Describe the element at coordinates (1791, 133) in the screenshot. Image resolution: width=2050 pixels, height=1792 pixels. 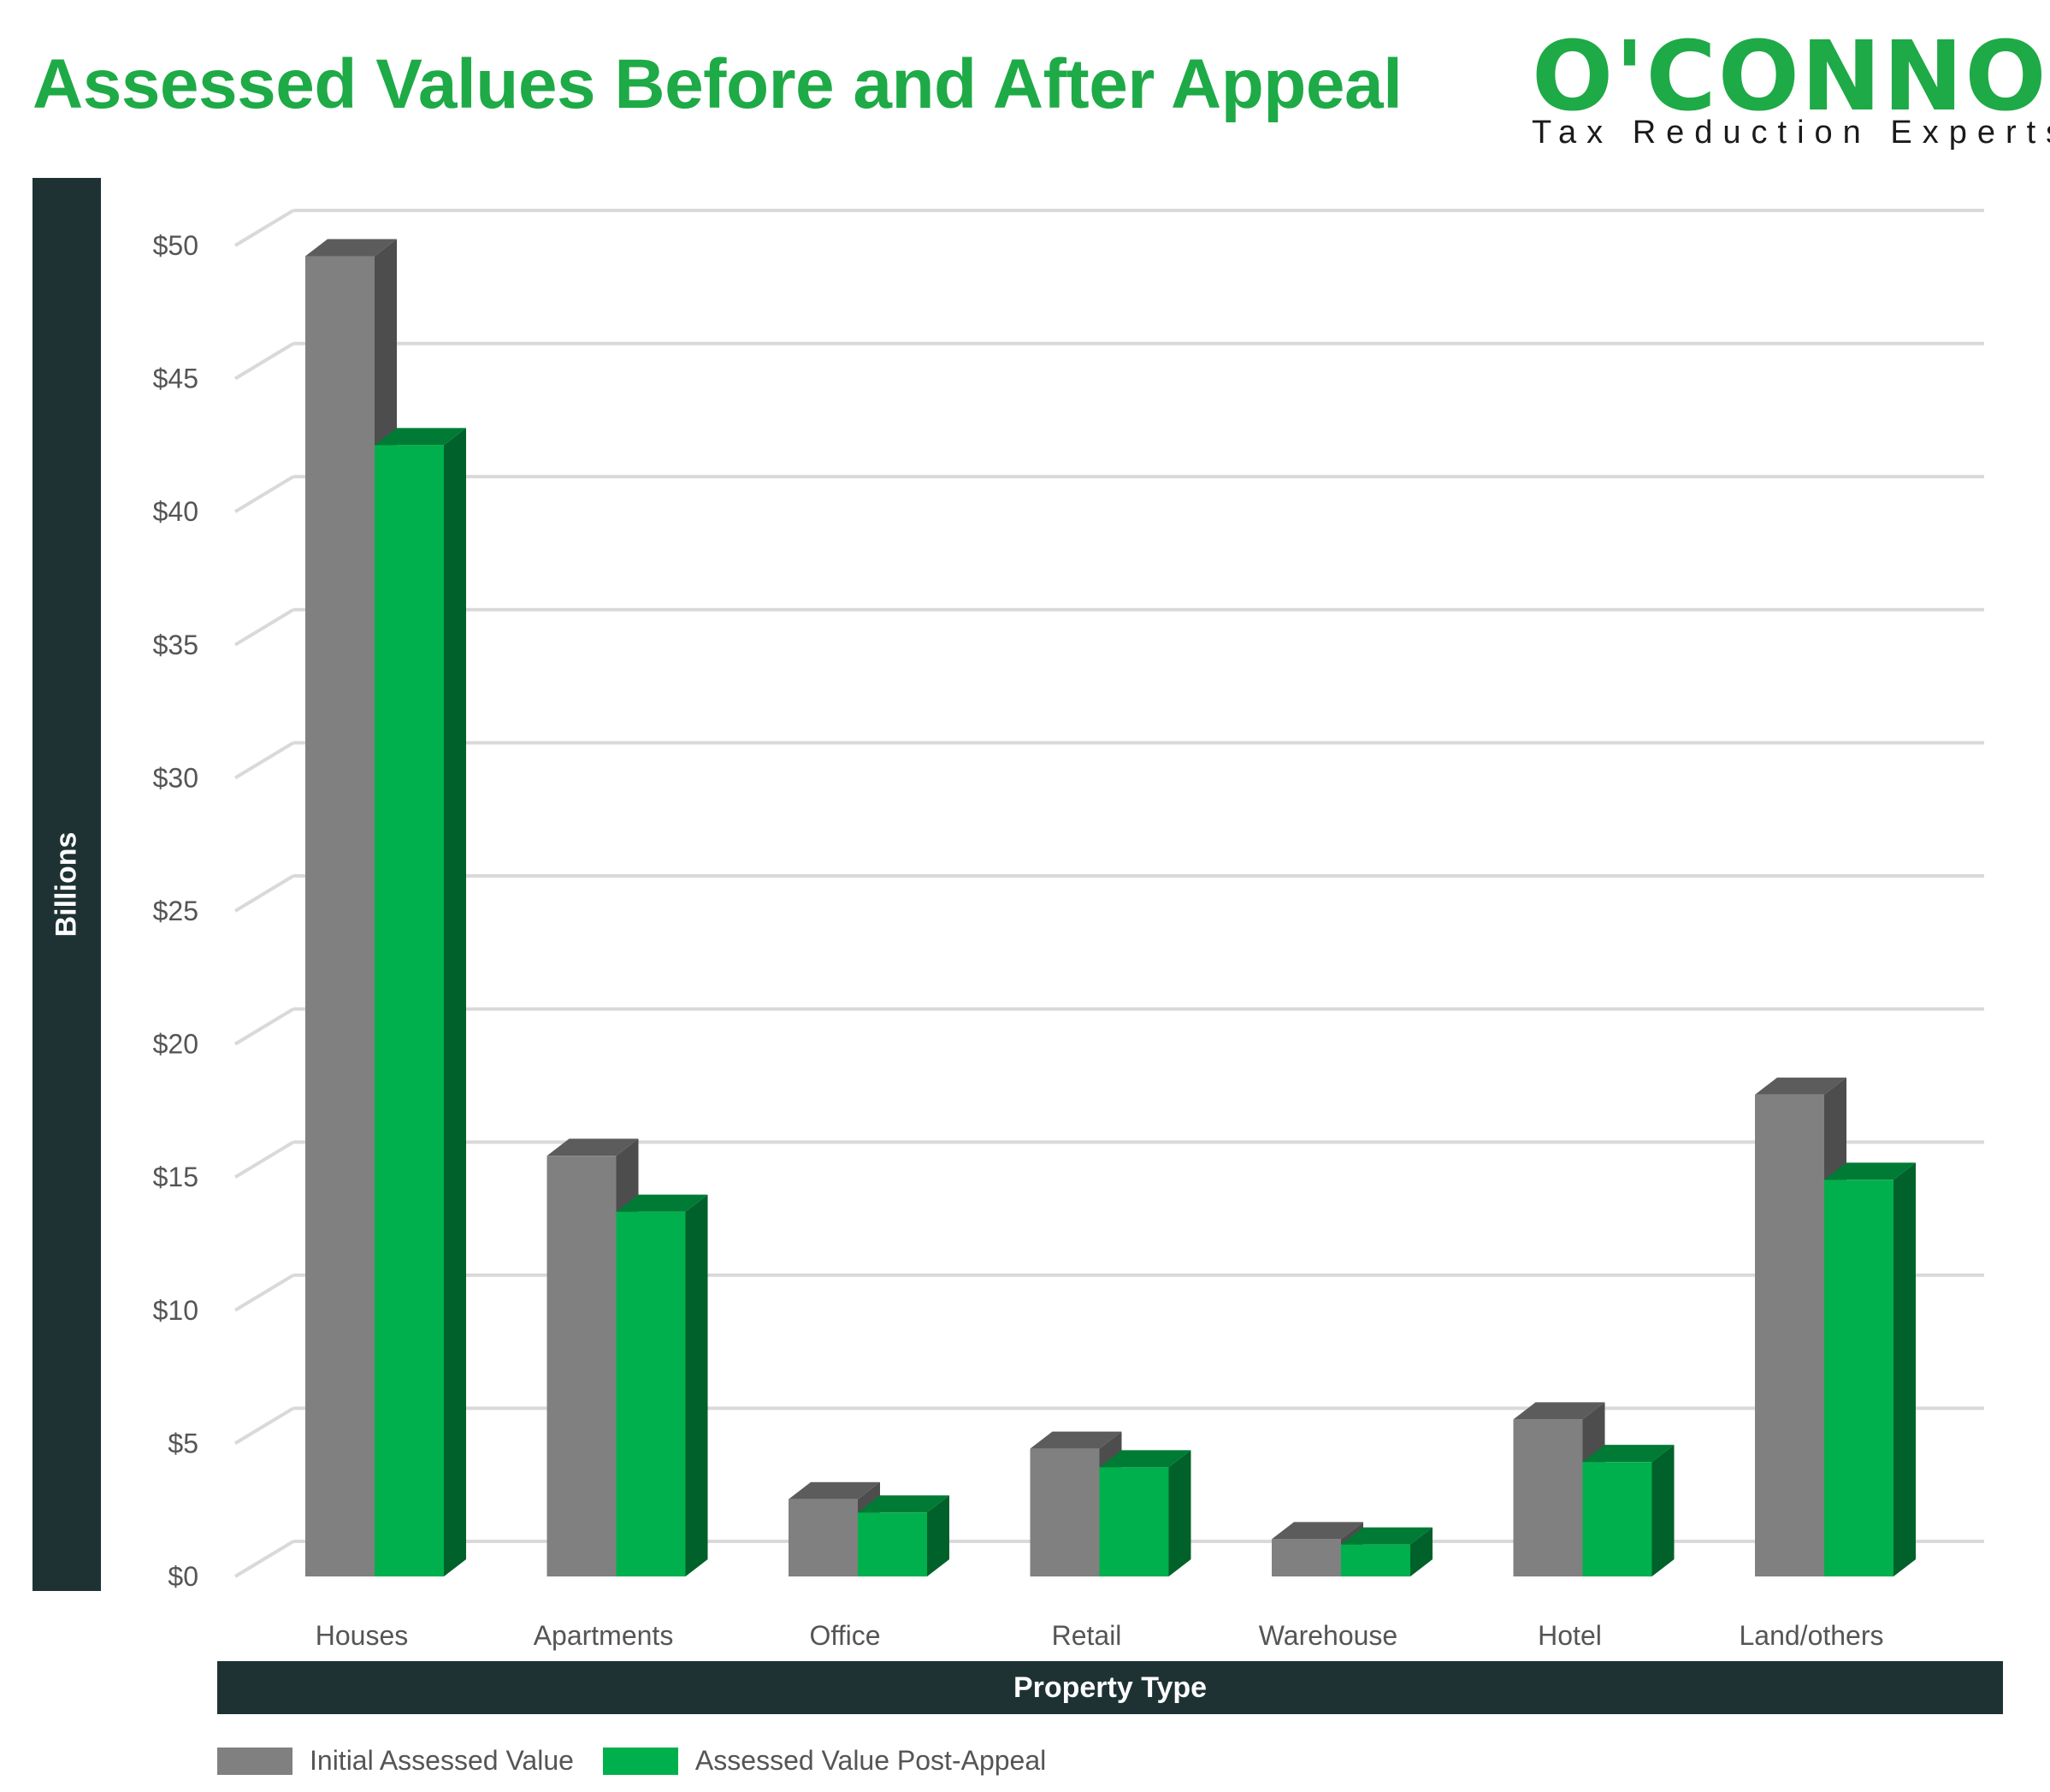
I see `logo-tagline: Tax Reduction Experts` at that location.